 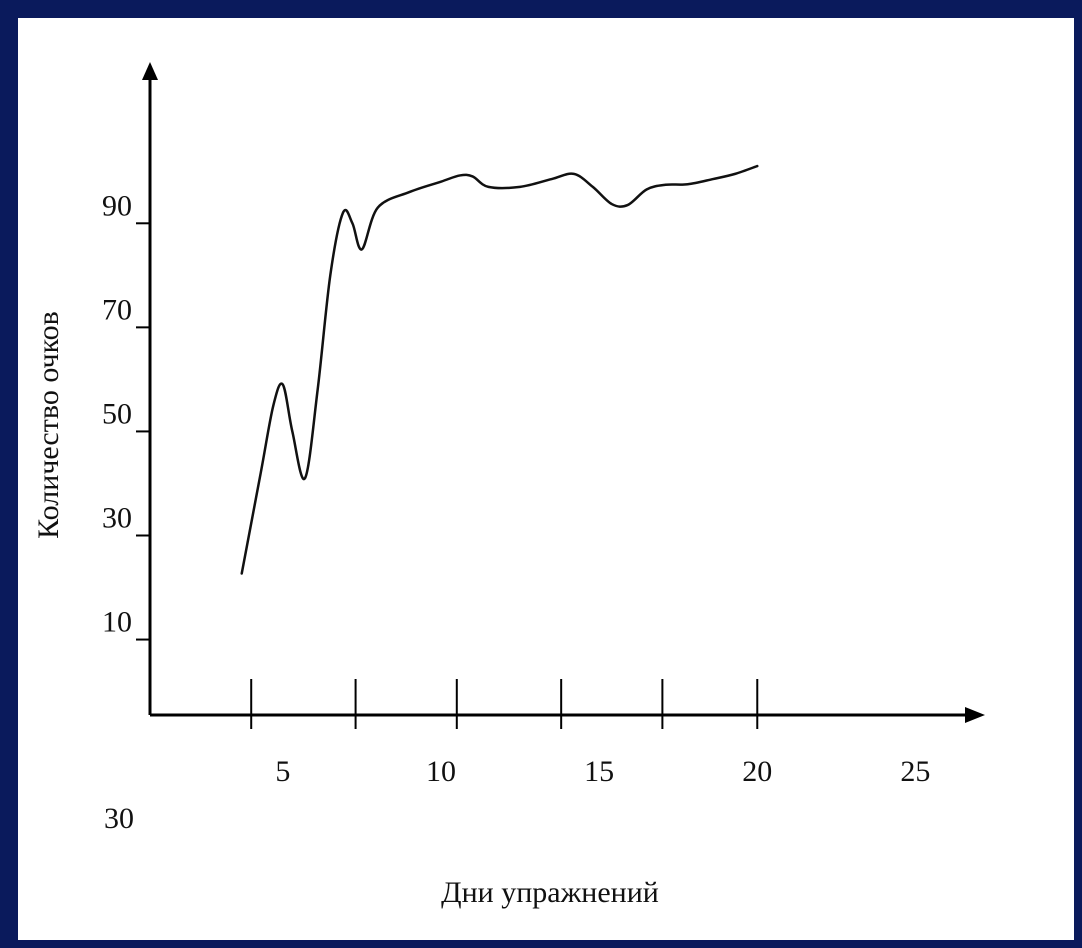 I want to click on x-tick-label-10: 10, so click(x=441, y=771).